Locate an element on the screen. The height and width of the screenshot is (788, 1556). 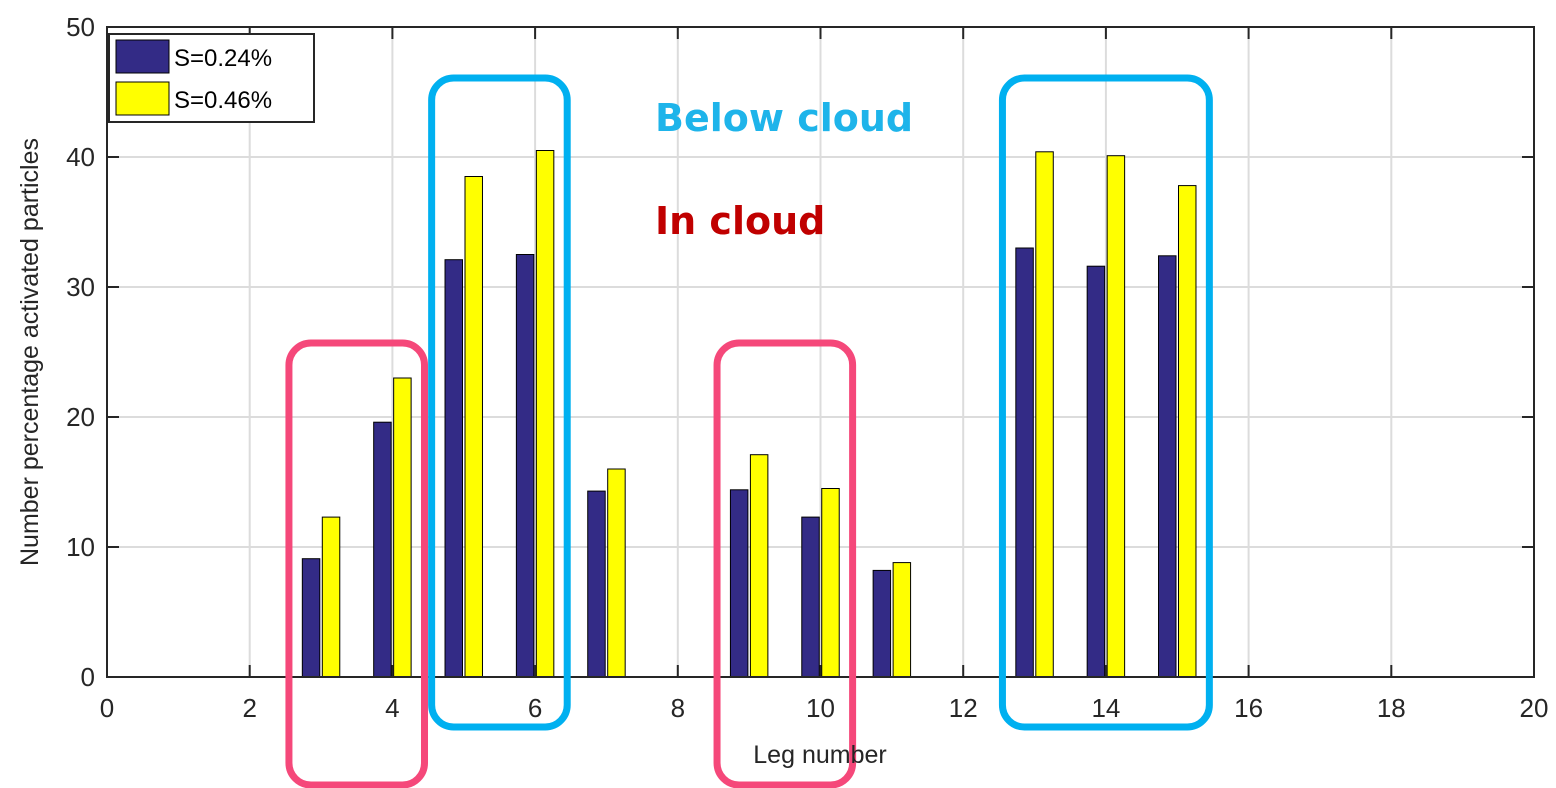
x-tick-label: 12 is located at coordinates (963, 708).